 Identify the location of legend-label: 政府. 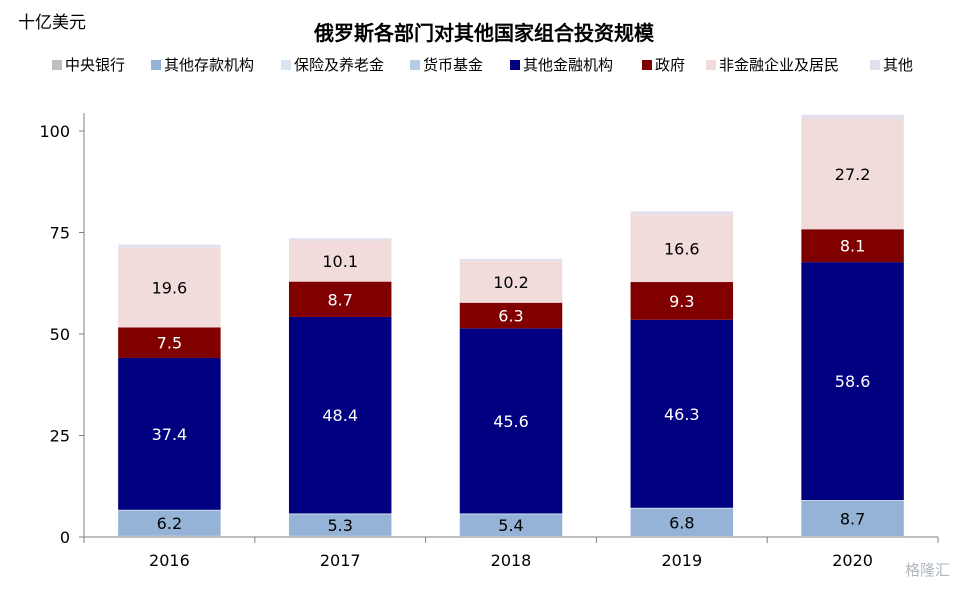
(670, 65).